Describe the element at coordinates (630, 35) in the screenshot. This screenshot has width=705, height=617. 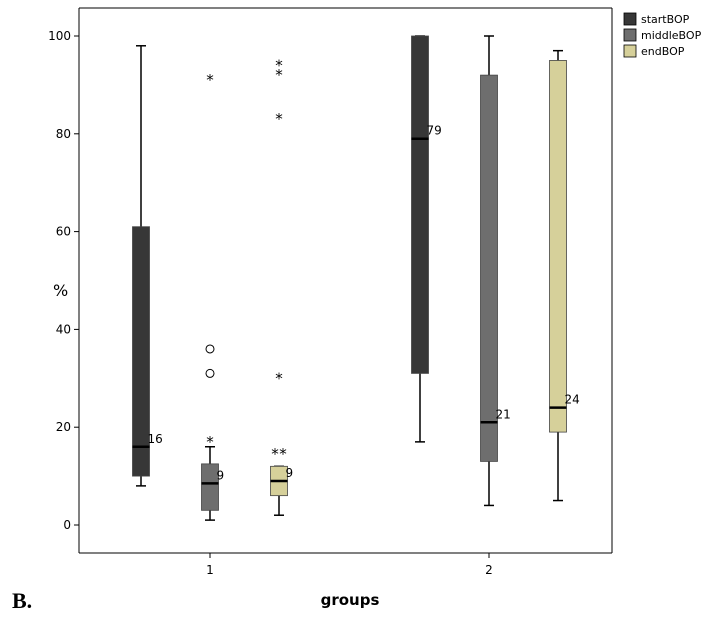
I see `legend-swatch-middleBOP` at that location.